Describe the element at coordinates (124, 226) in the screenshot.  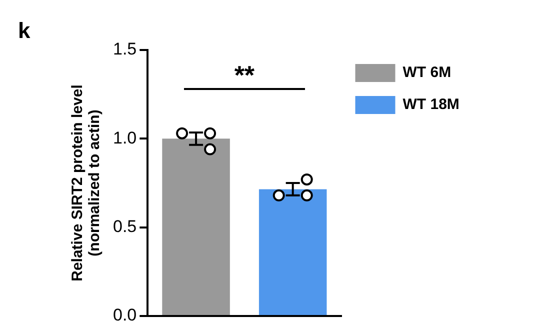
I see `y-tick-label: 0.5` at that location.